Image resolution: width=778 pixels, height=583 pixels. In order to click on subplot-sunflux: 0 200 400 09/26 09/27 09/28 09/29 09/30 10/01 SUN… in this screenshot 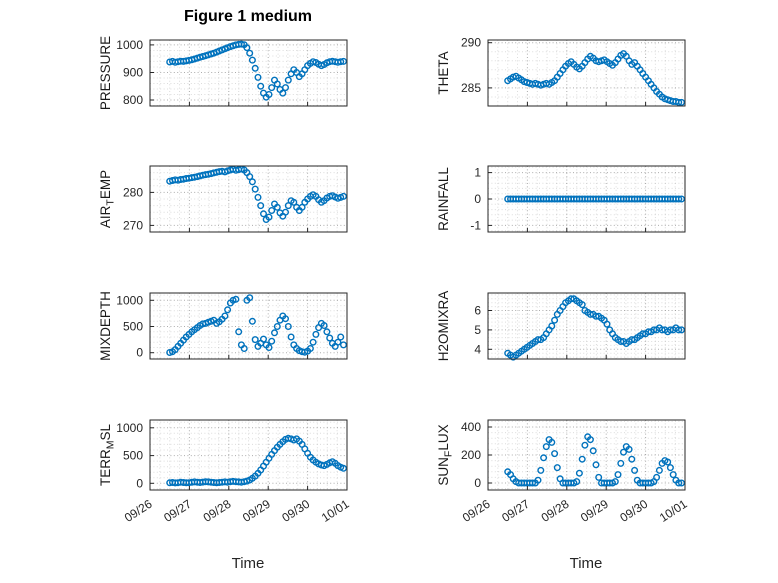, I will do `click(563, 472)`.